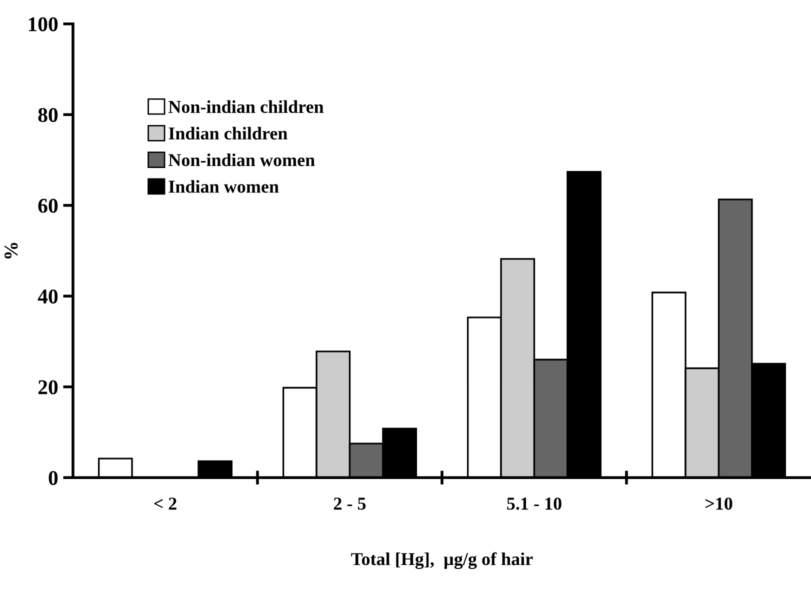 The width and height of the screenshot is (811, 597). I want to click on x-axis-title: Total [Hg], µg/g of hair, so click(442, 561).